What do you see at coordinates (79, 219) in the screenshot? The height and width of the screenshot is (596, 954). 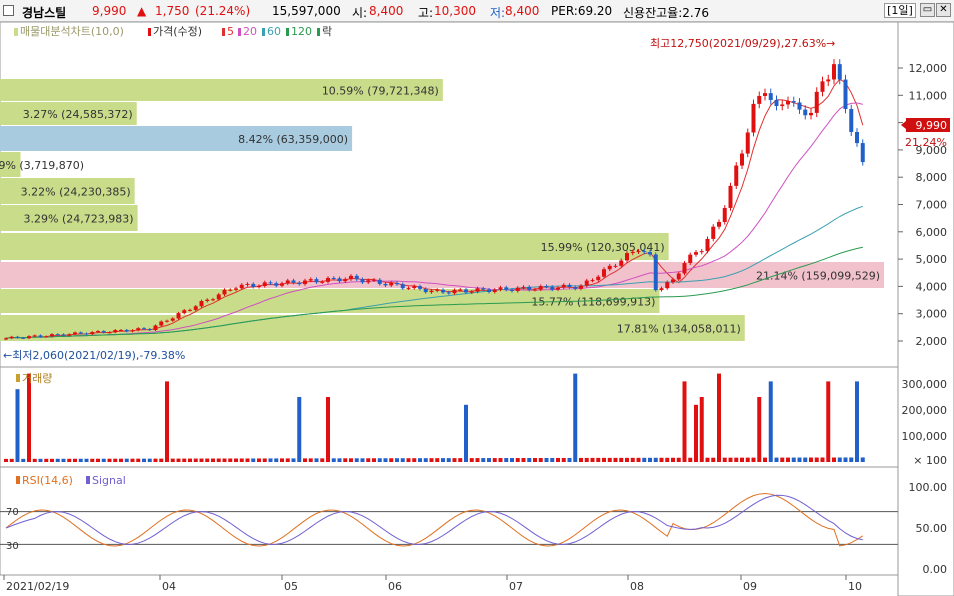 I see `volume-profile-label: 3.29% (24,723,983)` at bounding box center [79, 219].